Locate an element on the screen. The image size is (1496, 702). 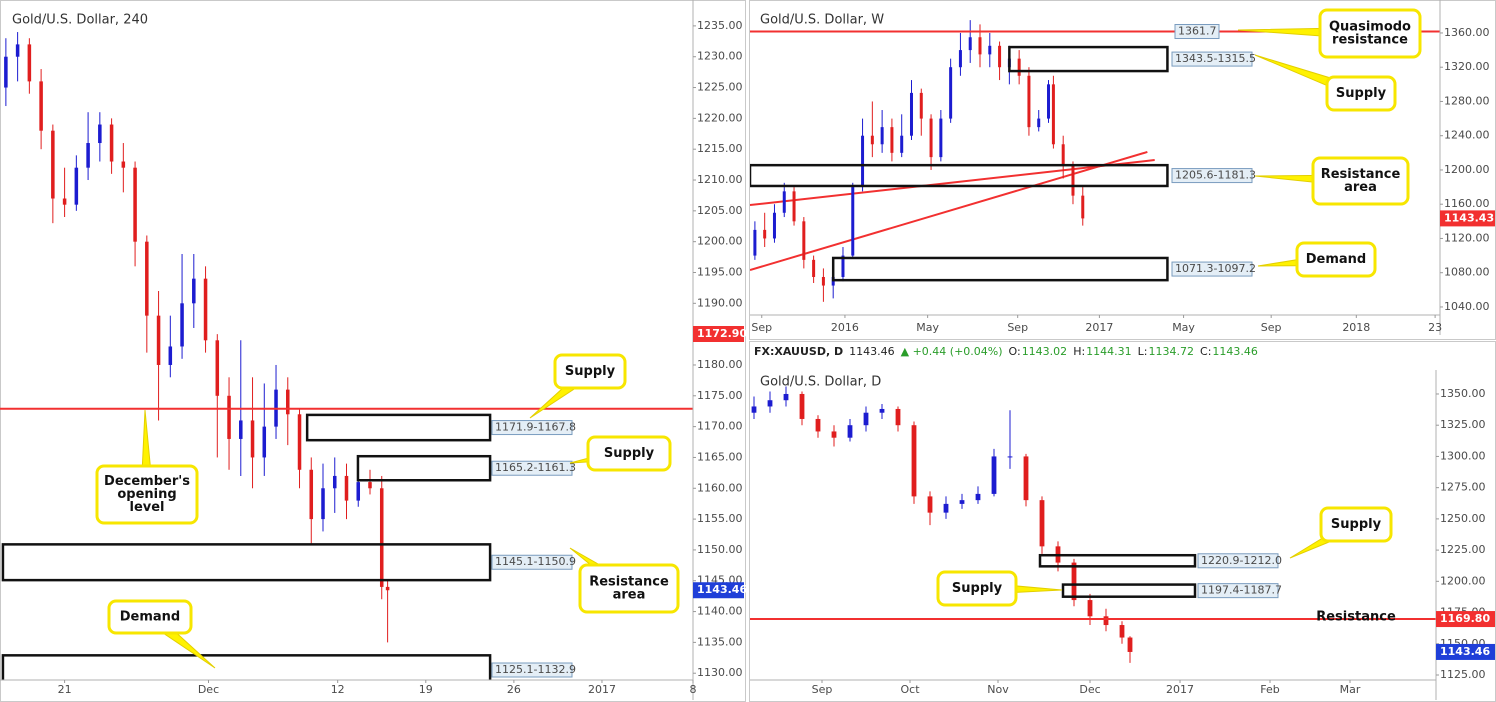
header-text: FX:XAUUSD, D is located at coordinates (798, 351).